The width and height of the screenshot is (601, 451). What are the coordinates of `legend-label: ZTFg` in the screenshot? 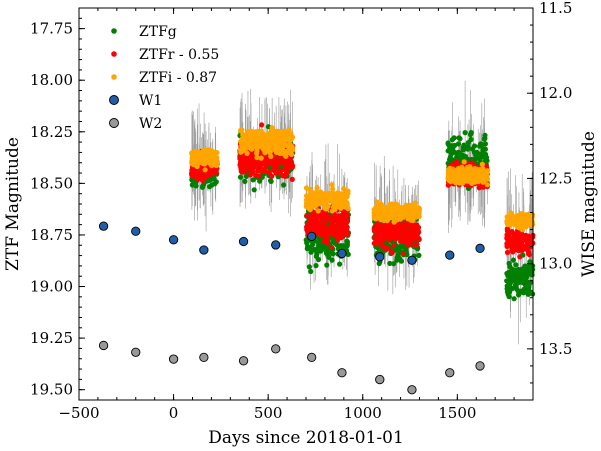 It's located at (158, 32).